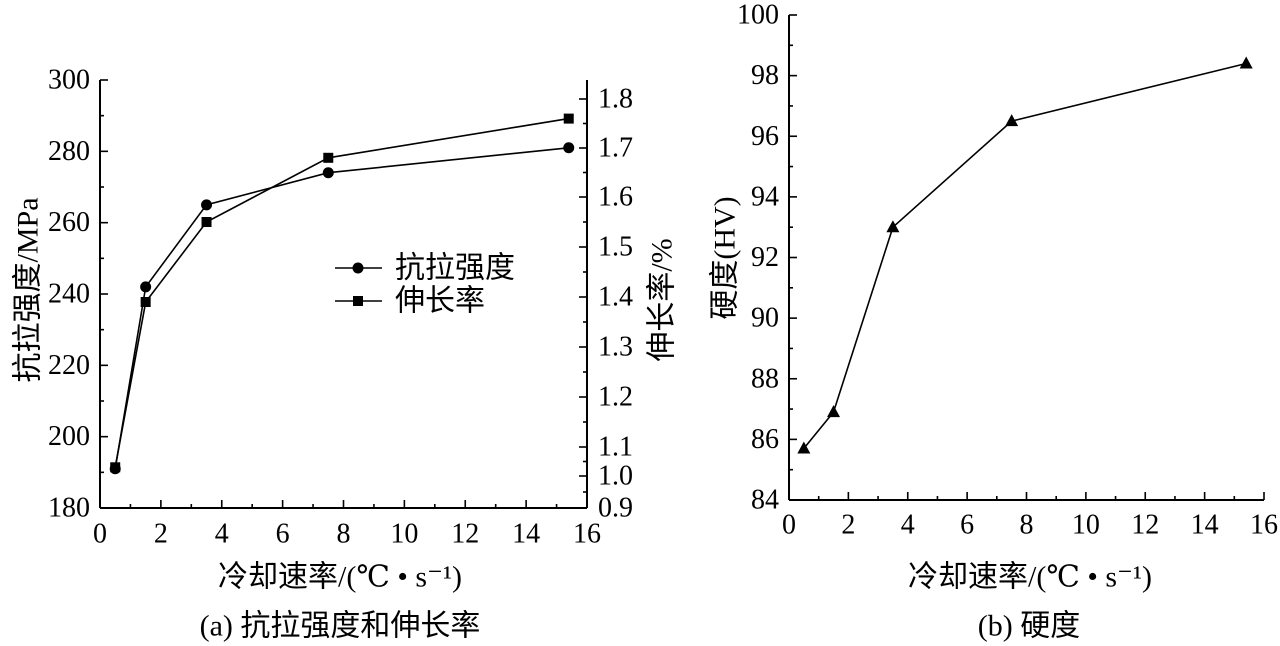 The image size is (1280, 646). Describe the element at coordinates (765, 318) in the screenshot. I see `y-tick-label: 90` at that location.